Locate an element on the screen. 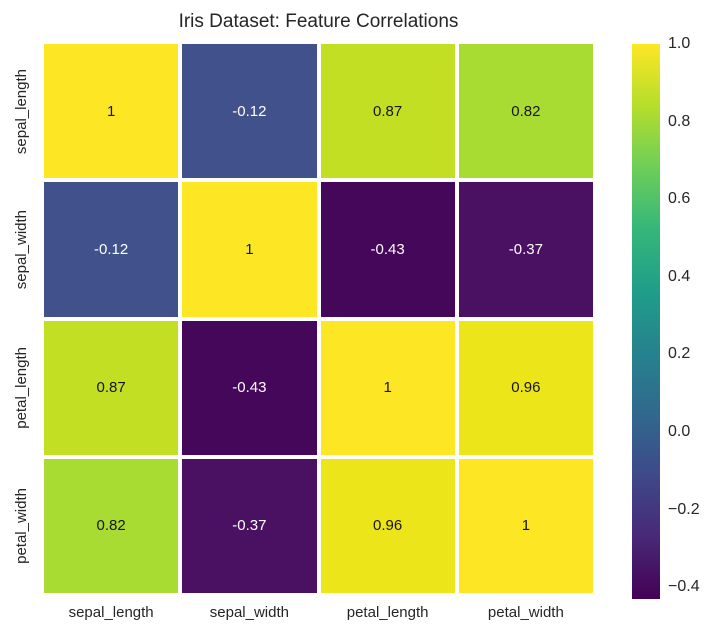  colorbar-tick-labels: 1.0 0.8 0.6 0.4 0.2 0.0 −0.2 −0.4 is located at coordinates (695, 317).